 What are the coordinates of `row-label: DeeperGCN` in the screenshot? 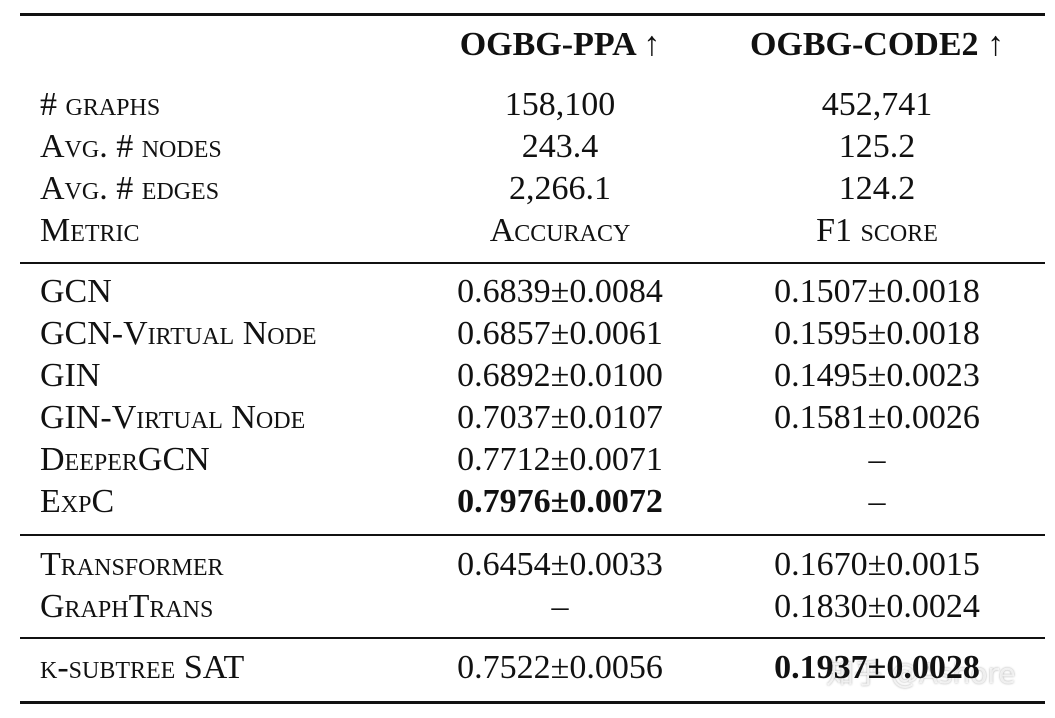 It's located at (125, 459).